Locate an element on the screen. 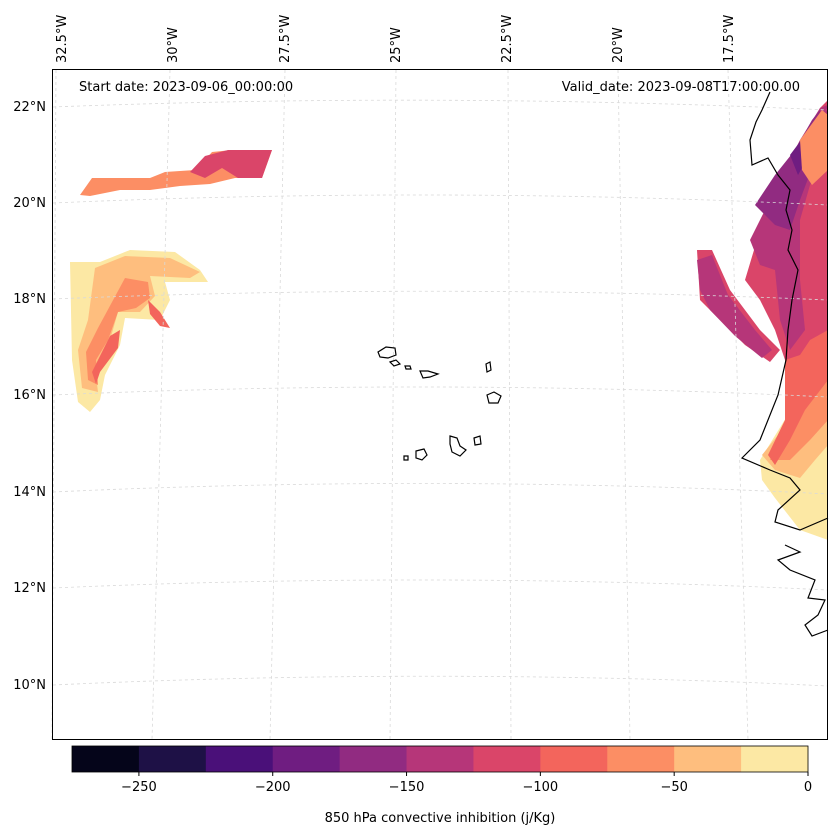 This screenshot has width=837, height=836. island-brava is located at coordinates (406, 458).